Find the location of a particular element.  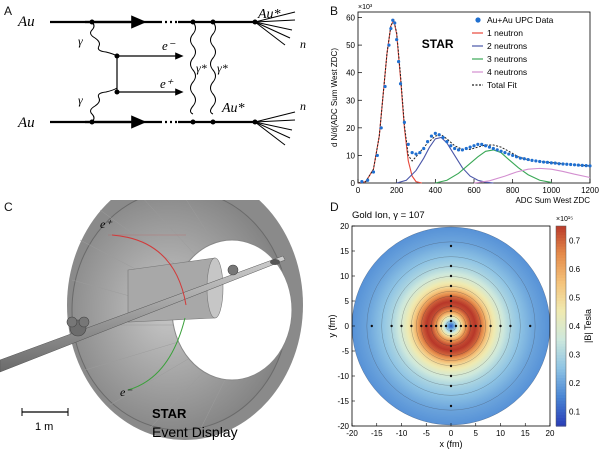

y-tick-label-7: 15 is located at coordinates (344, 251).